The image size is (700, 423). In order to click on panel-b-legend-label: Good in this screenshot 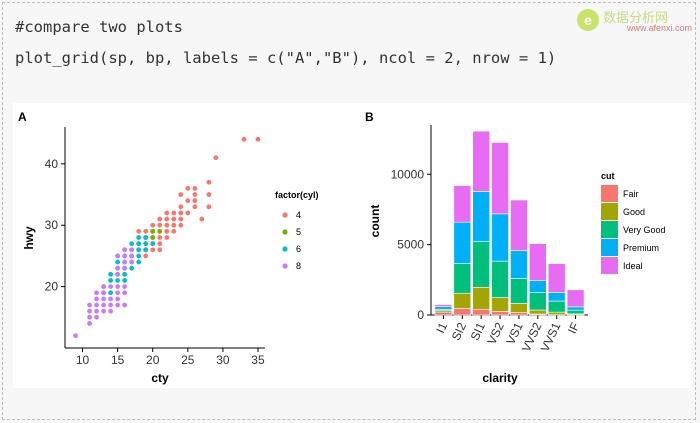, I will do `click(634, 212)`.